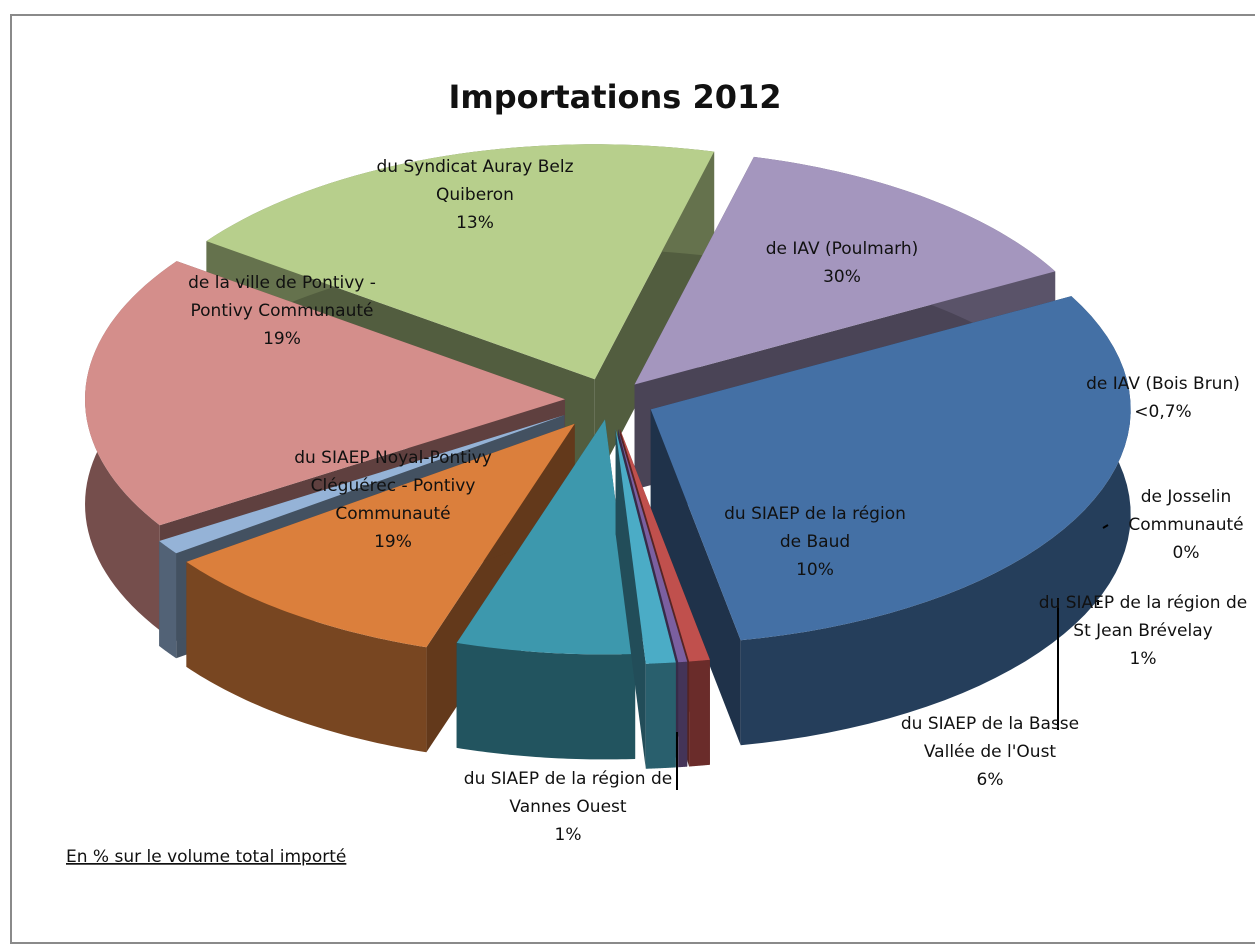  What do you see at coordinates (475, 223) in the screenshot?
I see `slice-value-label: 13%` at bounding box center [475, 223].